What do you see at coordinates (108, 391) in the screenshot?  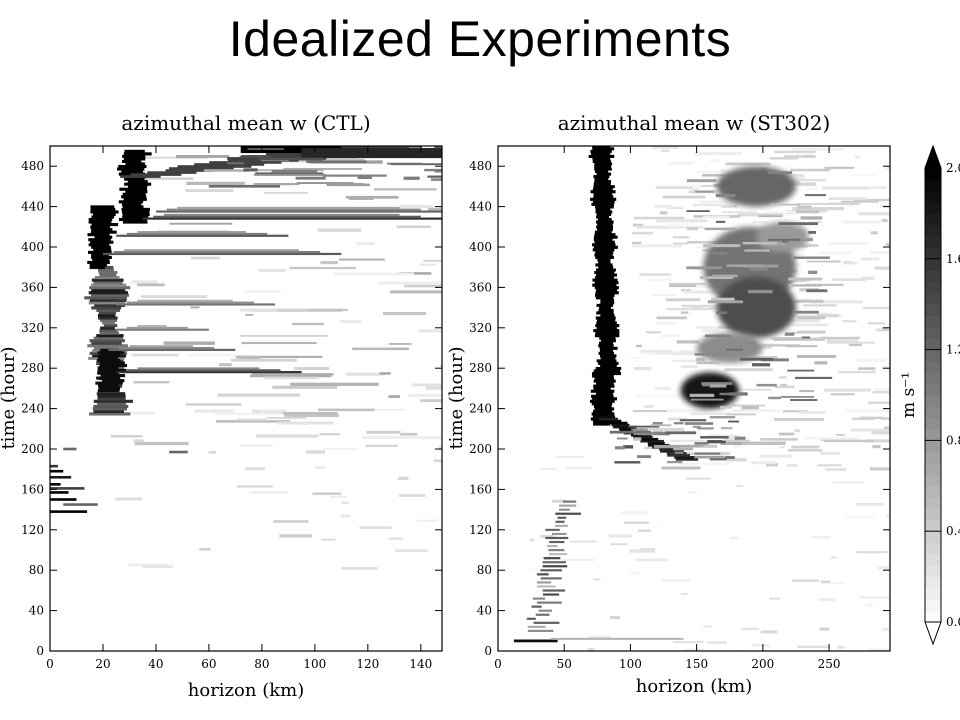 I see `ctl-eyewall-core` at bounding box center [108, 391].